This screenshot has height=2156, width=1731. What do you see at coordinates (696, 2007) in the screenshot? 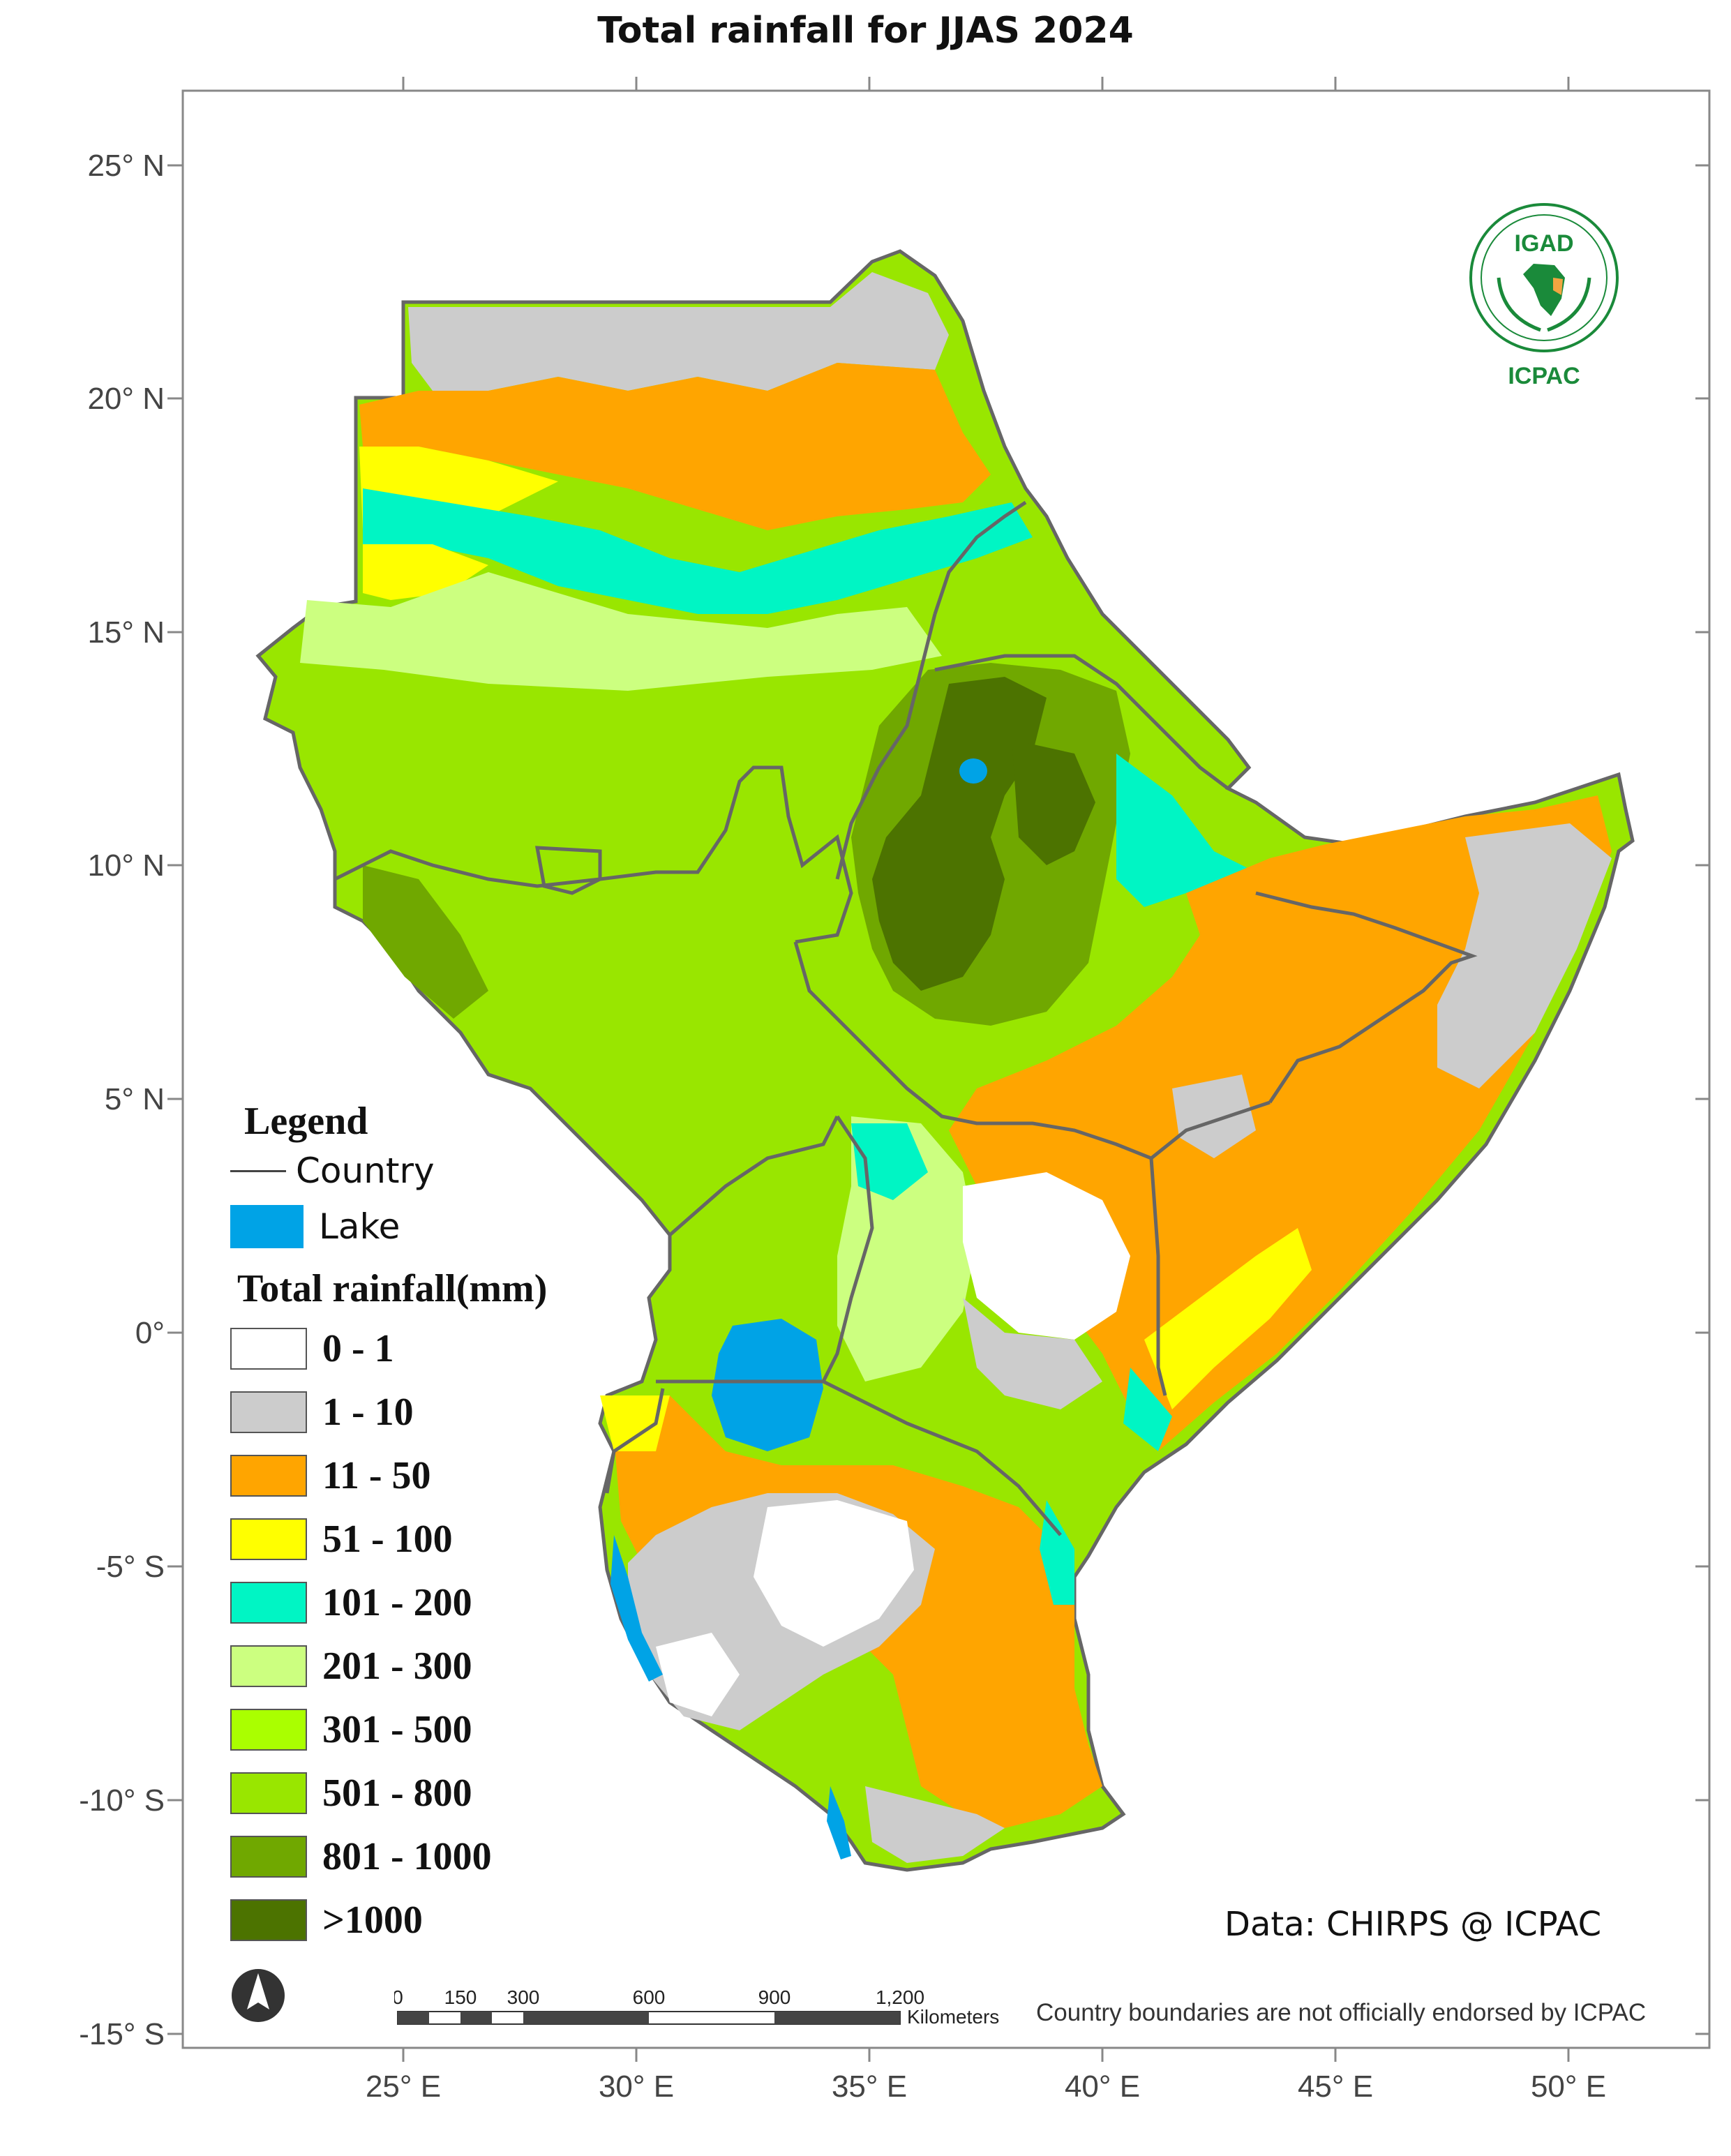
I see `scale-bar: 0 150 300 600 900 1,200 Kilometers` at bounding box center [696, 2007].